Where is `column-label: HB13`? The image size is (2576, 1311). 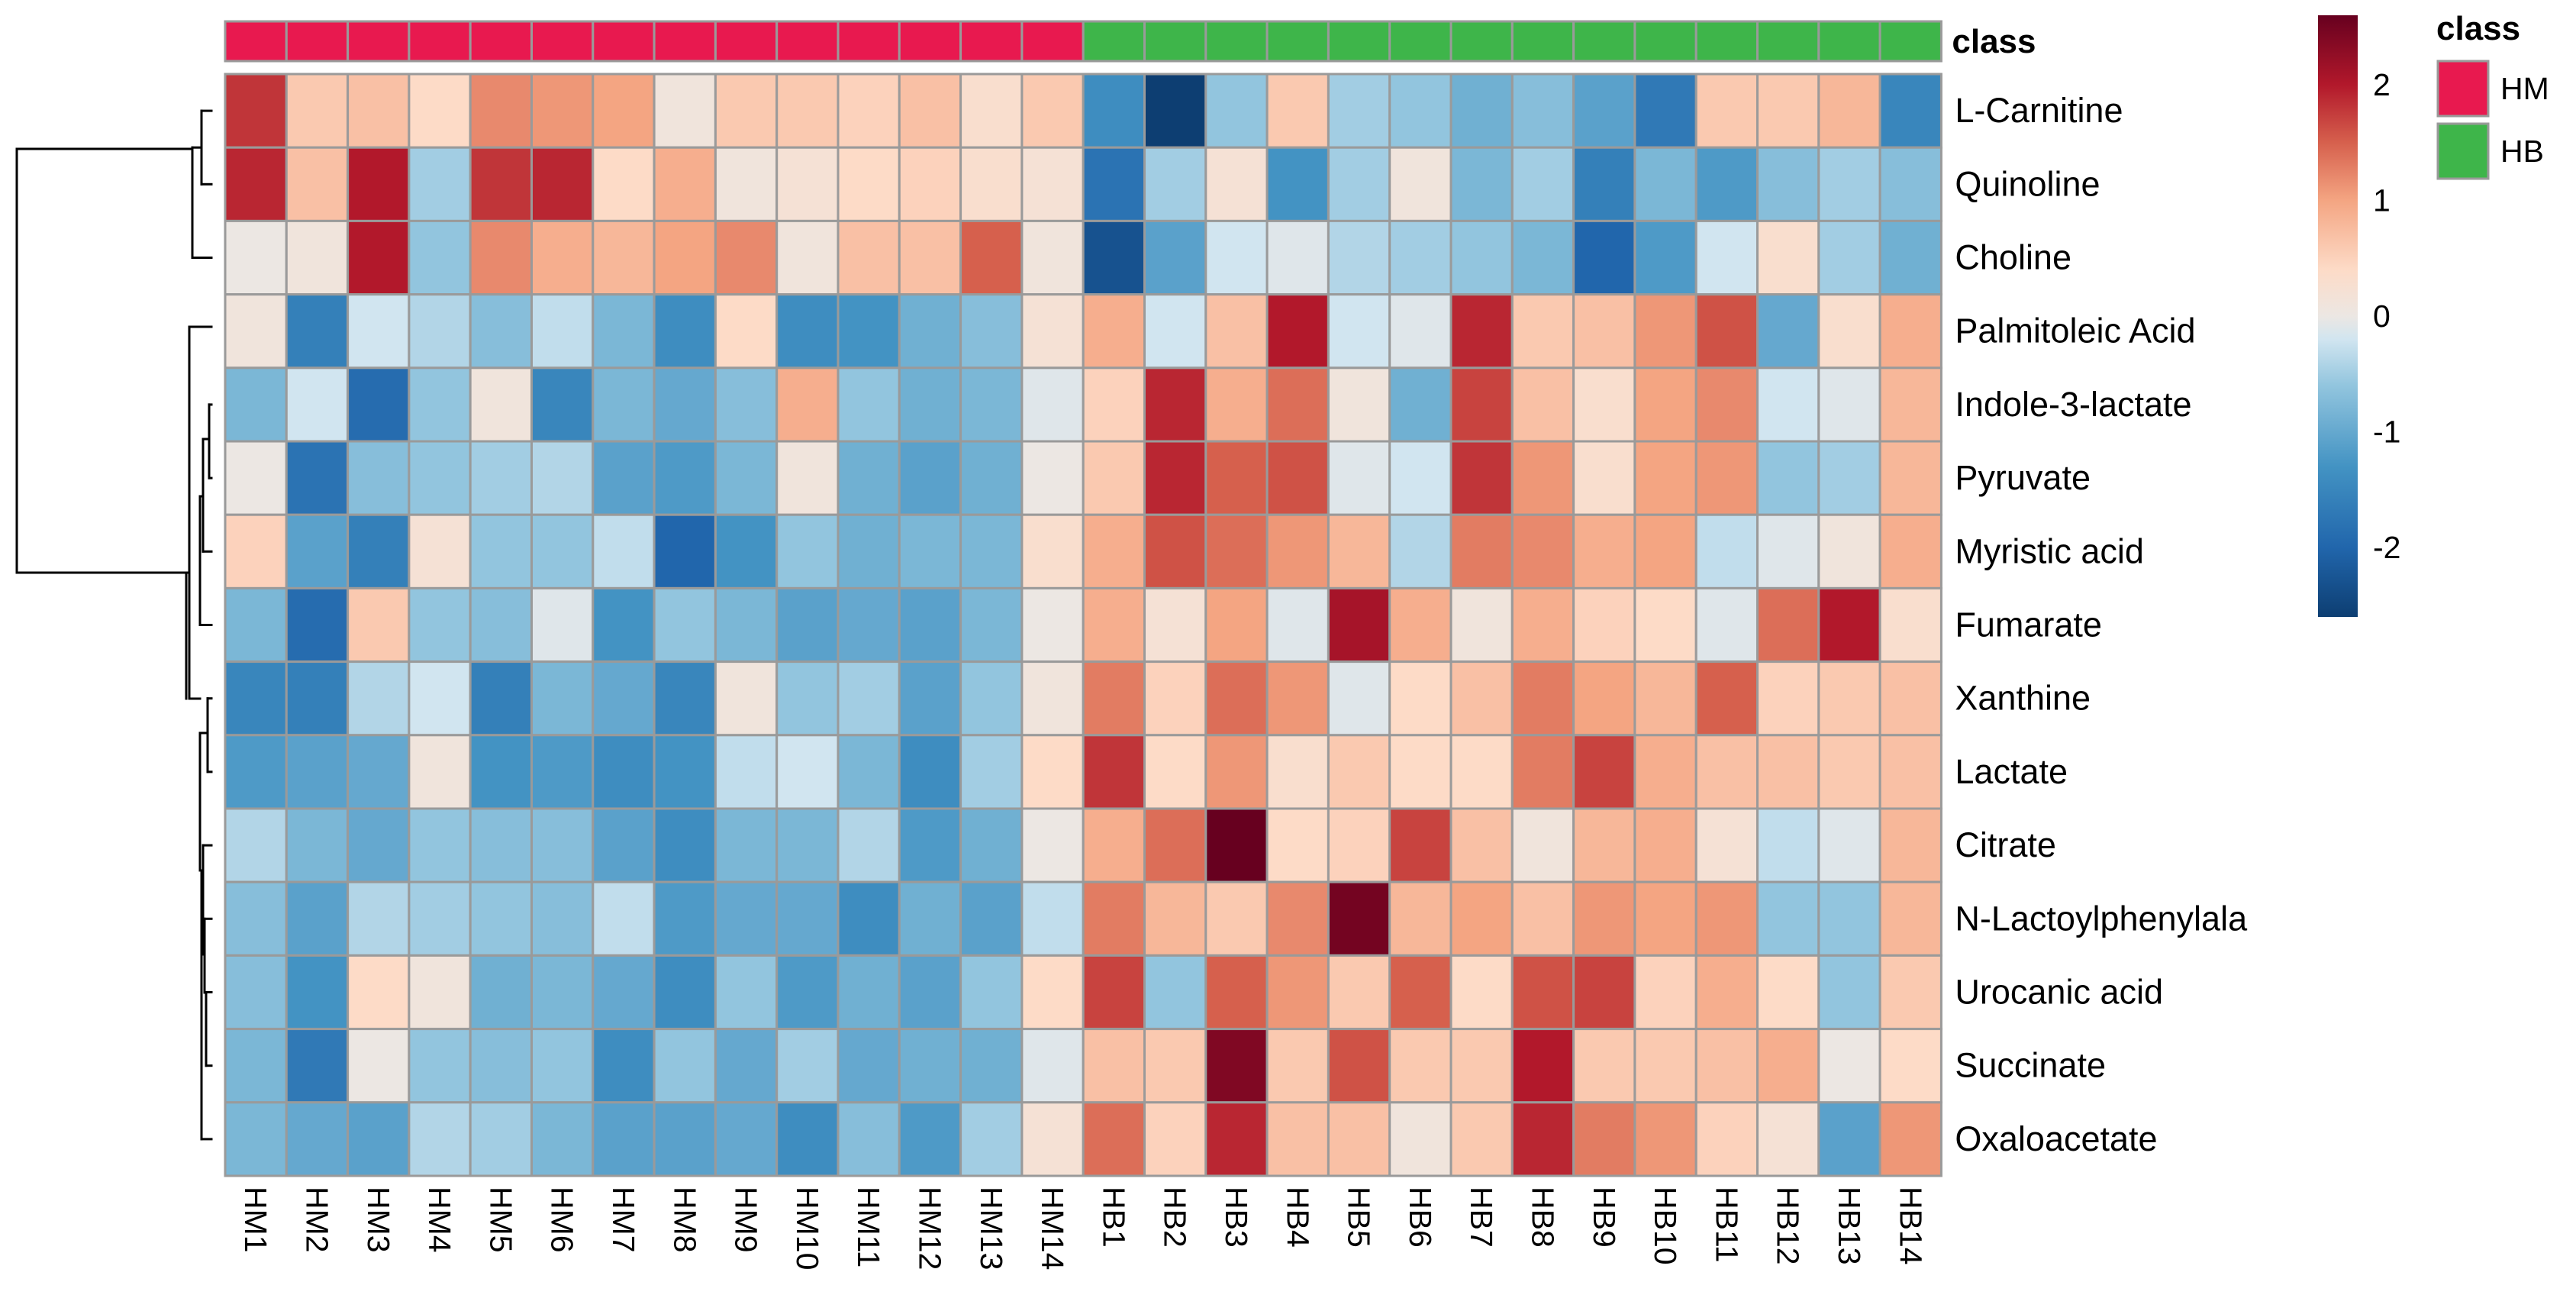 column-label: HB13 is located at coordinates (1849, 1226).